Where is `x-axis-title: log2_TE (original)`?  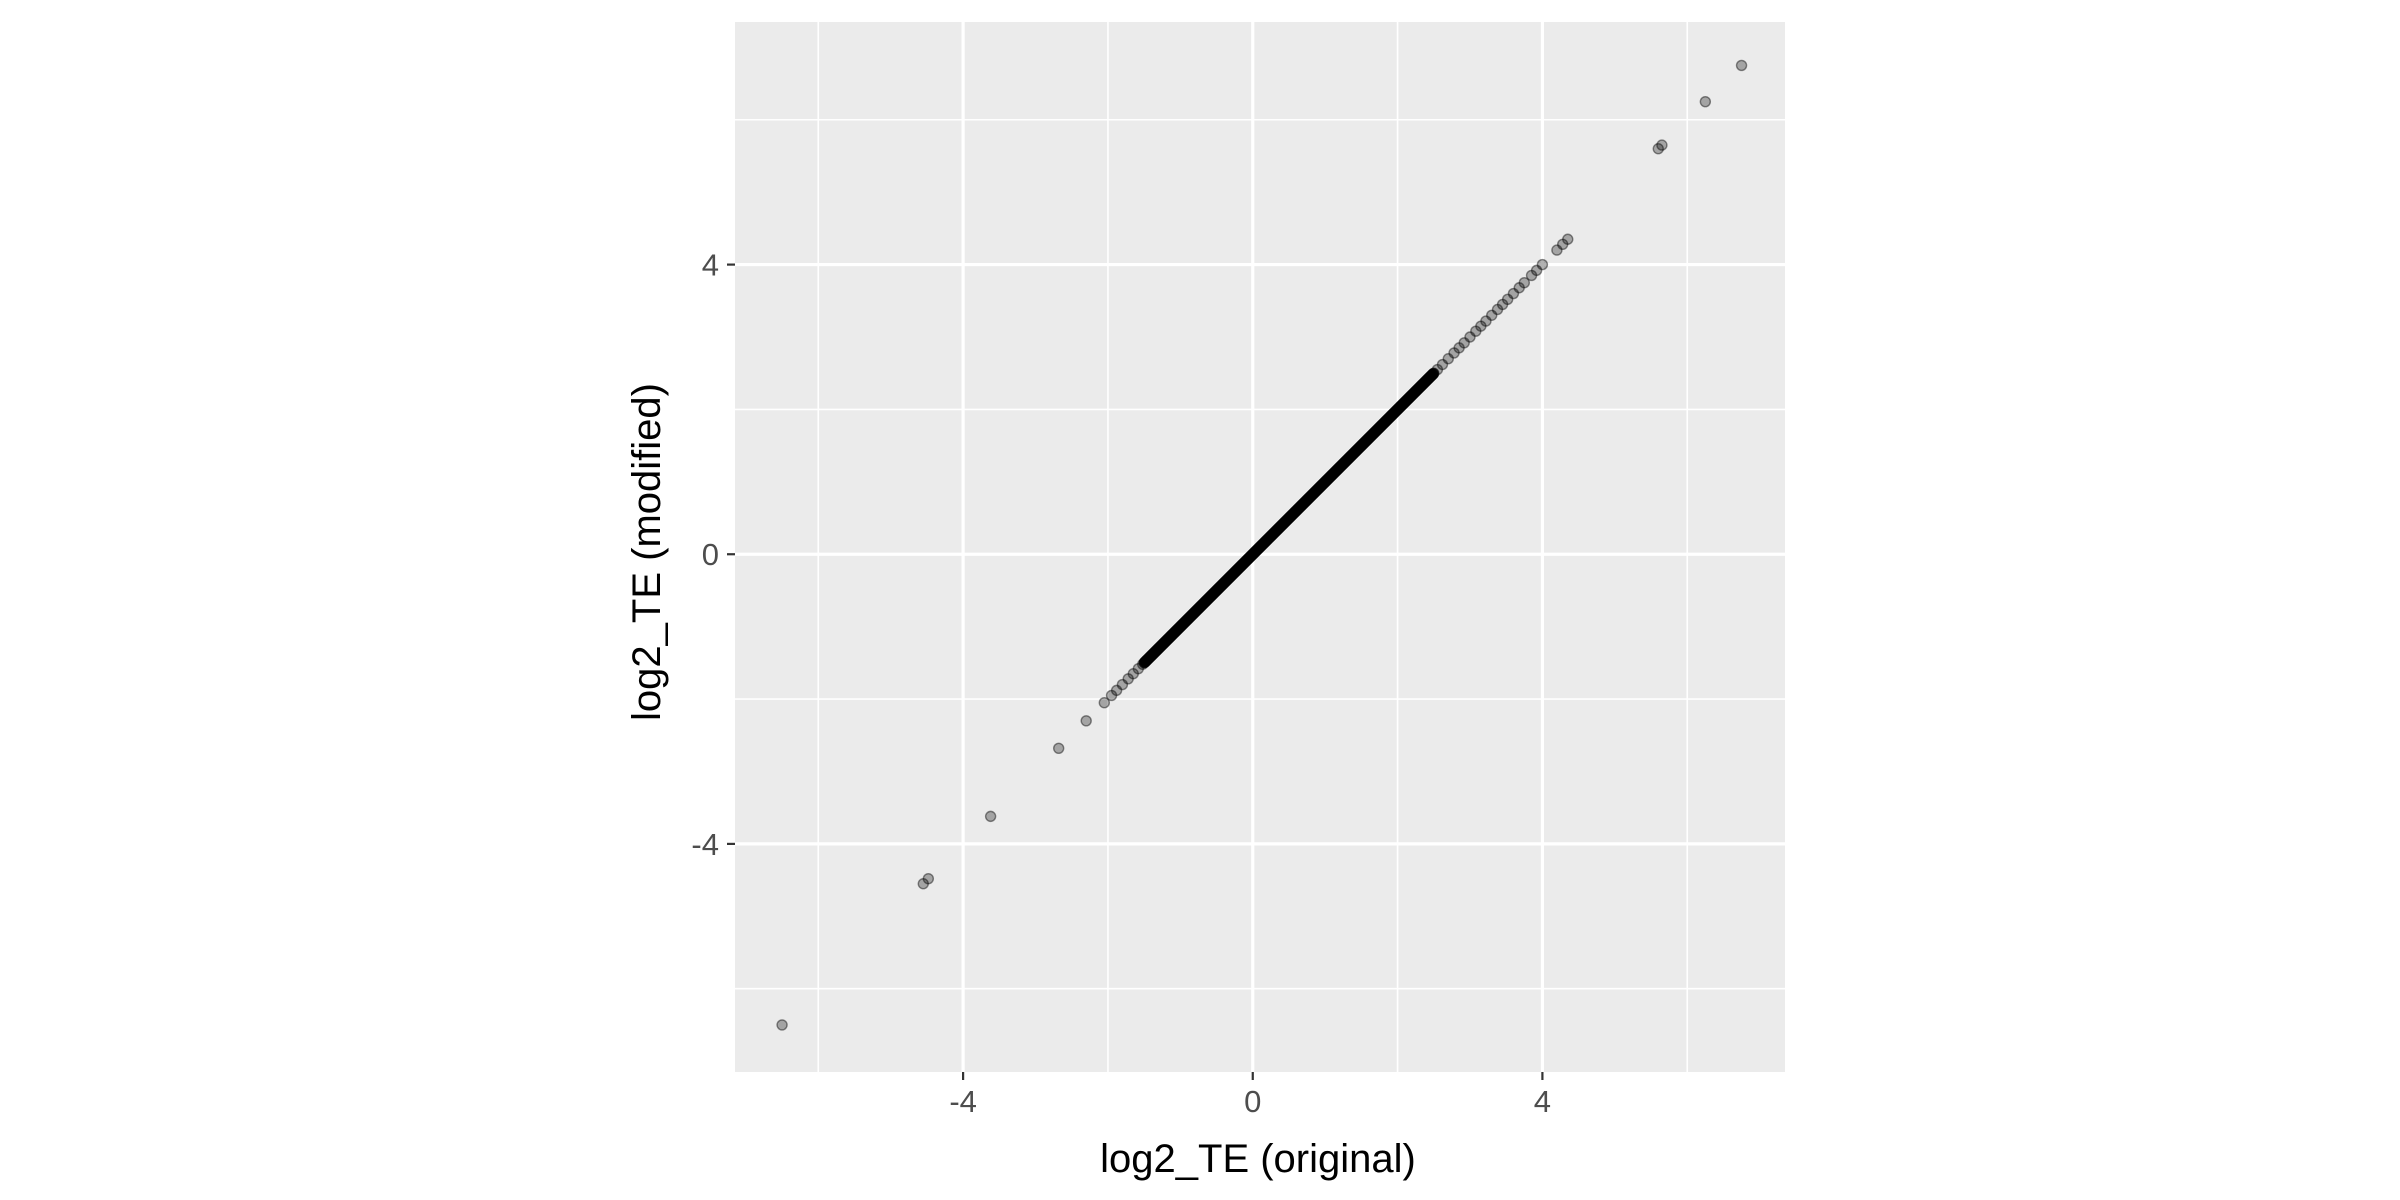
x-axis-title: log2_TE (original) is located at coordinates (1258, 1159).